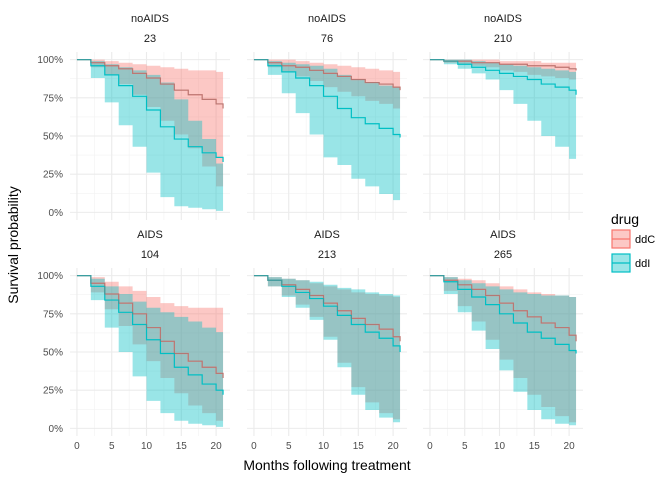  I want to click on legend-label-ddi: ddI, so click(642, 264).